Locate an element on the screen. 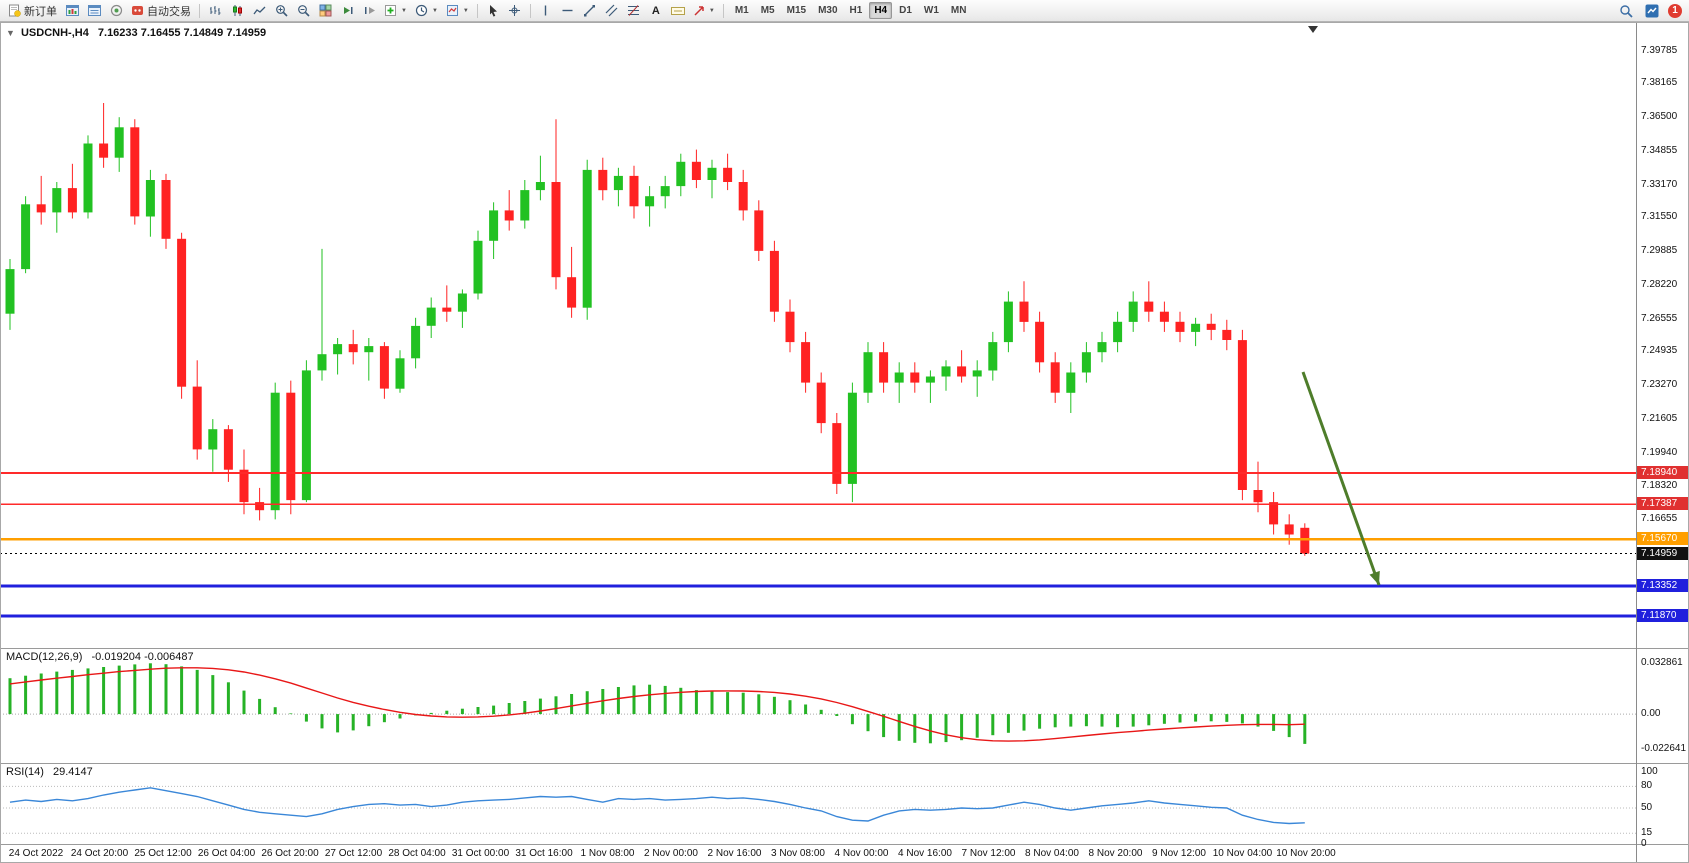  price-label-box: 7.15670 is located at coordinates (1663, 539).